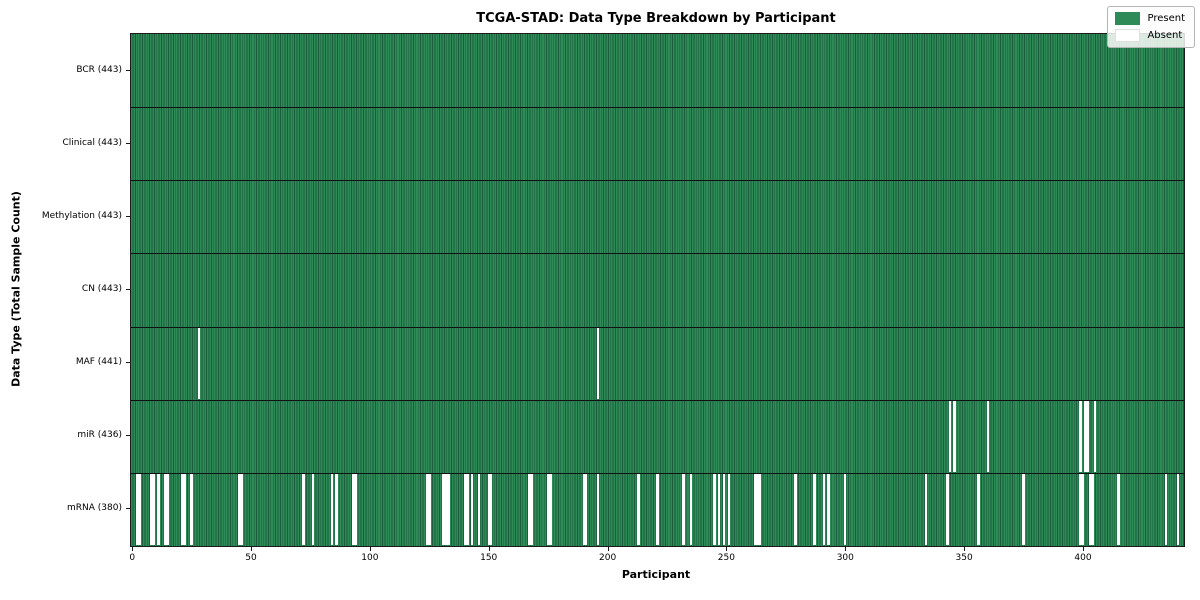  I want to click on x-tick-label: 250, so click(726, 558).